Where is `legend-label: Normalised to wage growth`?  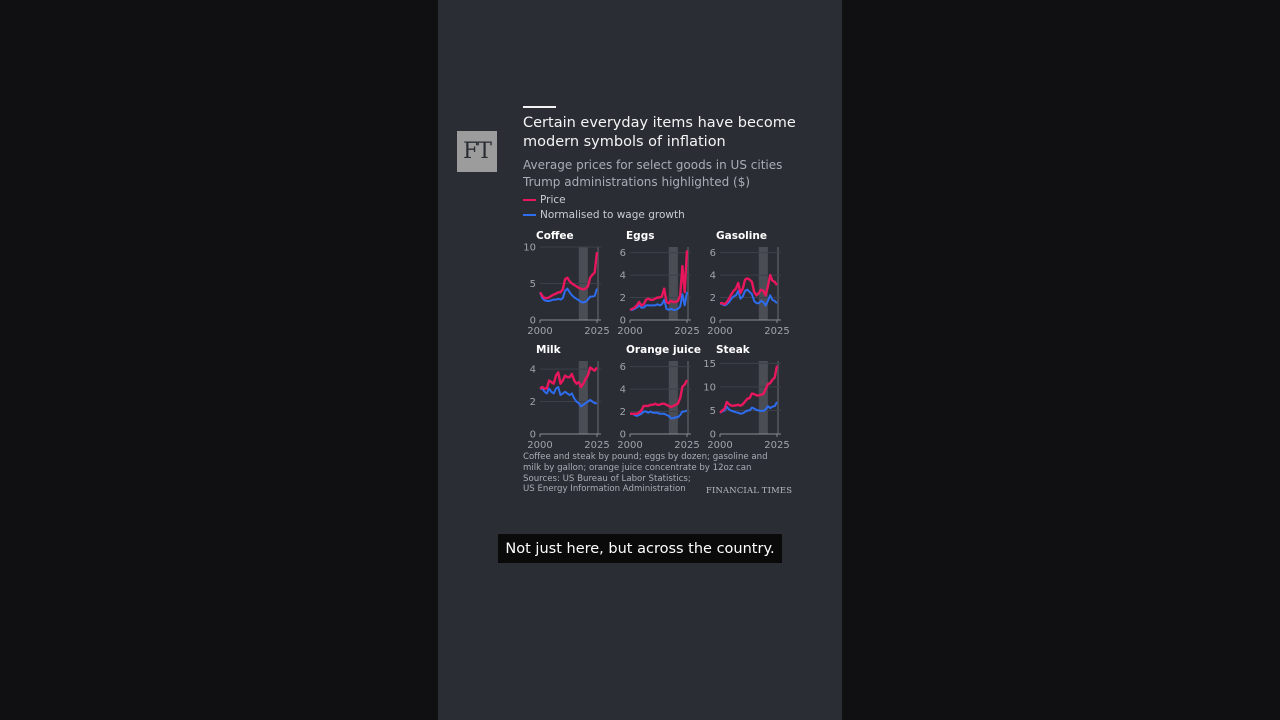
legend-label: Normalised to wage growth is located at coordinates (612, 215).